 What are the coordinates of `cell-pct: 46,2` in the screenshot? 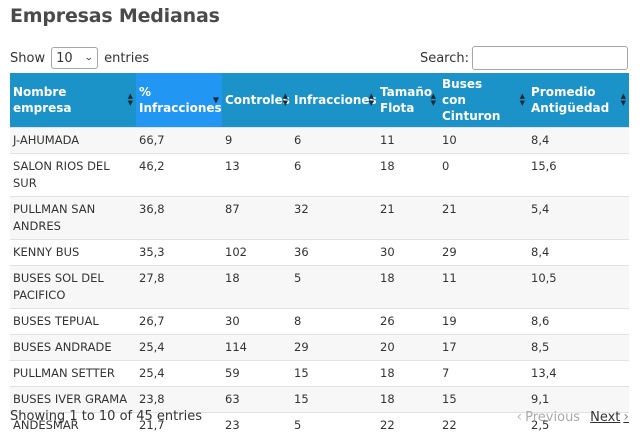 It's located at (179, 175).